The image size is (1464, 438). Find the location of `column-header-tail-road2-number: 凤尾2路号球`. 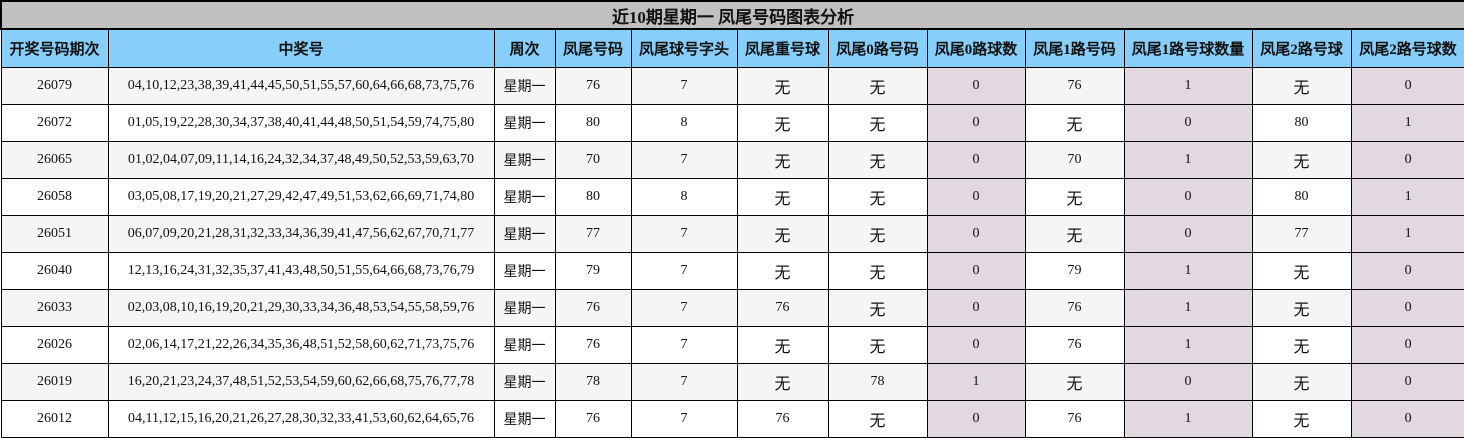

column-header-tail-road2-number: 凤尾2路号球 is located at coordinates (1301, 48).